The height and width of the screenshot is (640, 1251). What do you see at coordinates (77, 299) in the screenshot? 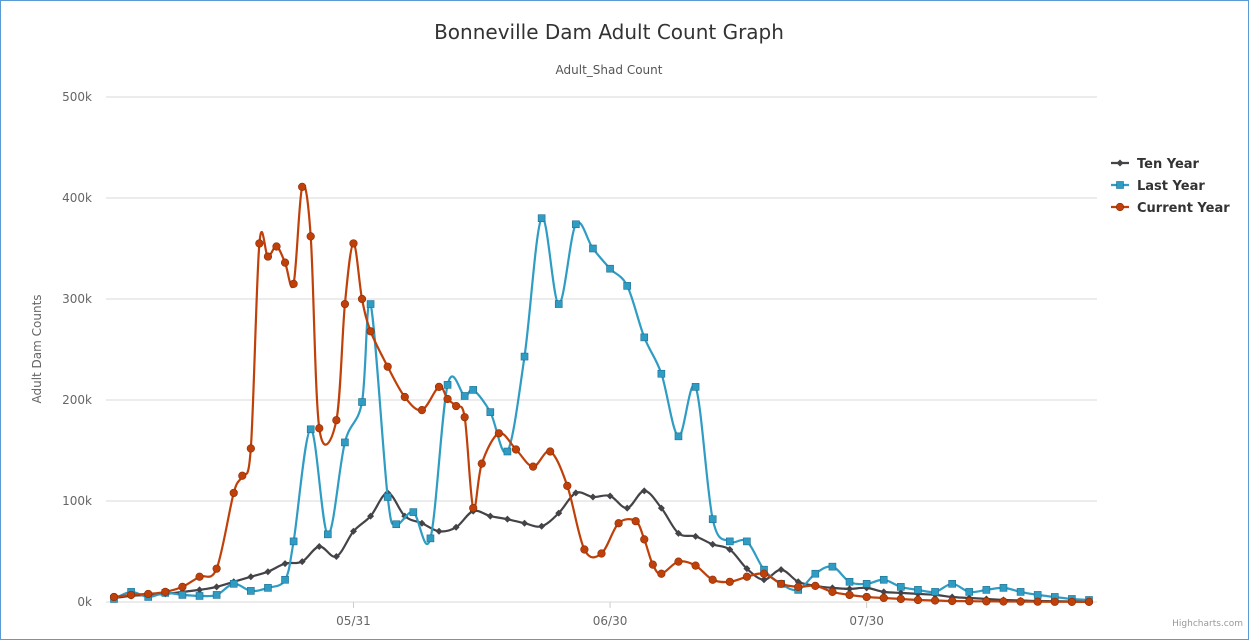
I see `y-tick-label: 300k` at bounding box center [77, 299].